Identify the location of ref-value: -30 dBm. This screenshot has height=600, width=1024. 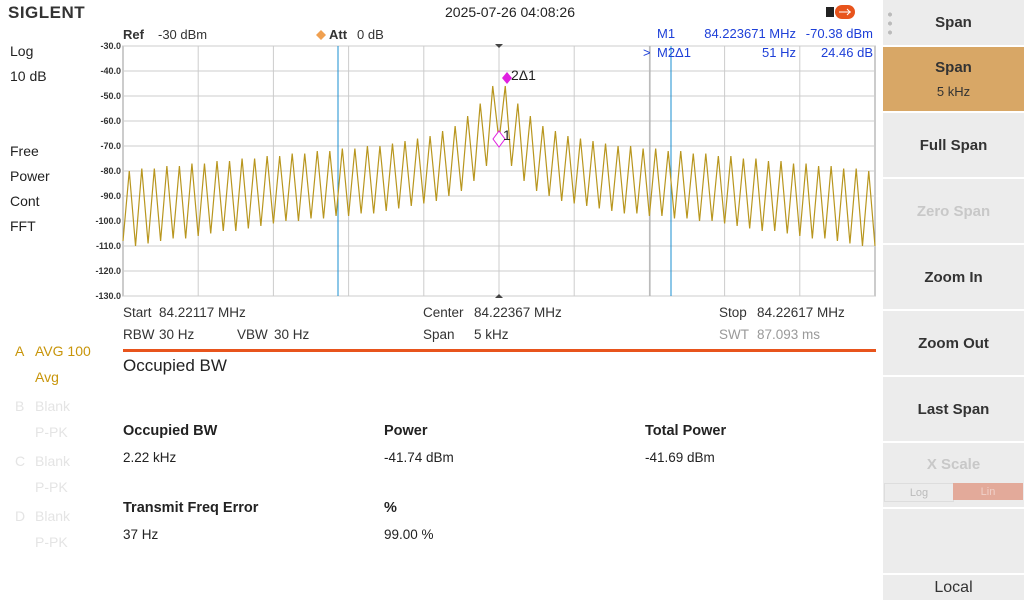
(182, 34).